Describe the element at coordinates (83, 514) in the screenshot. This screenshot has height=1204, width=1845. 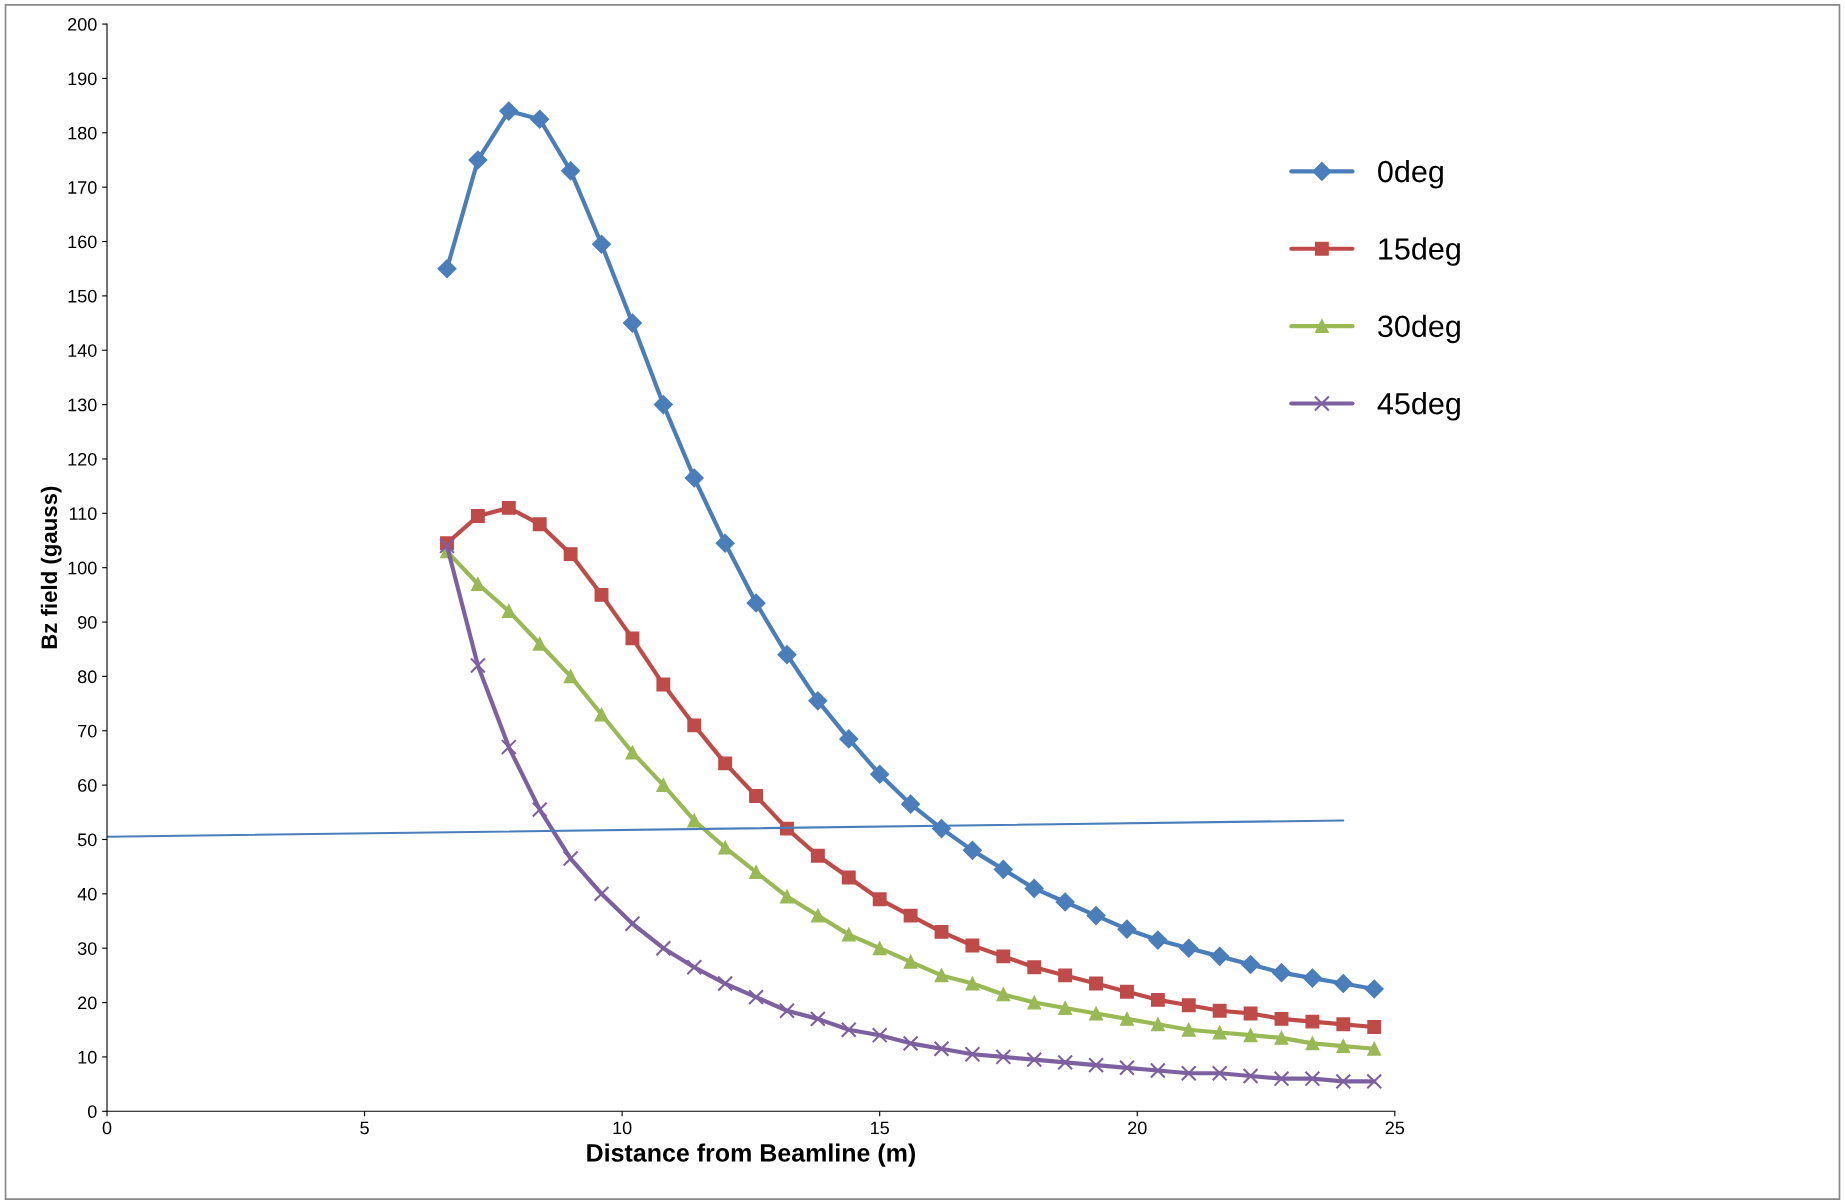
I see `y-tick-label: 110` at that location.